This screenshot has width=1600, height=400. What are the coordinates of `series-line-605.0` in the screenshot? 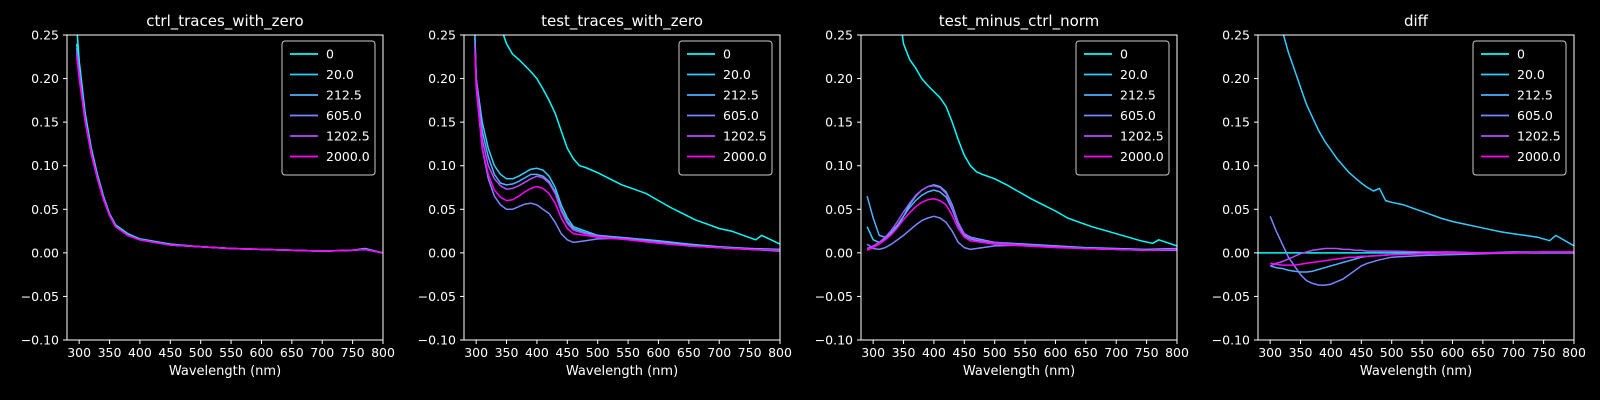 It's located at (1421, 251).